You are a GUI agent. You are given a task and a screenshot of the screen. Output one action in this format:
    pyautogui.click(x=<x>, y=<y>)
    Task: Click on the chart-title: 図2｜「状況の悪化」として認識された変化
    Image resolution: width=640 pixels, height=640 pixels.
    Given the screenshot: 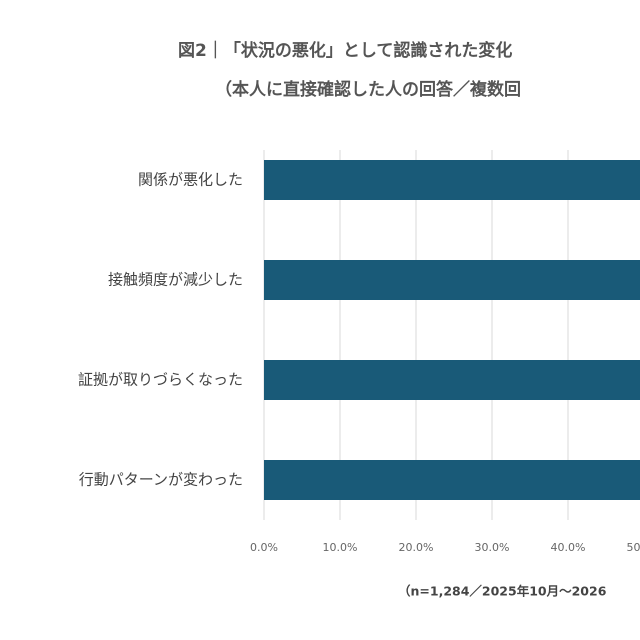 What is the action you would take?
    pyautogui.click(x=345, y=50)
    